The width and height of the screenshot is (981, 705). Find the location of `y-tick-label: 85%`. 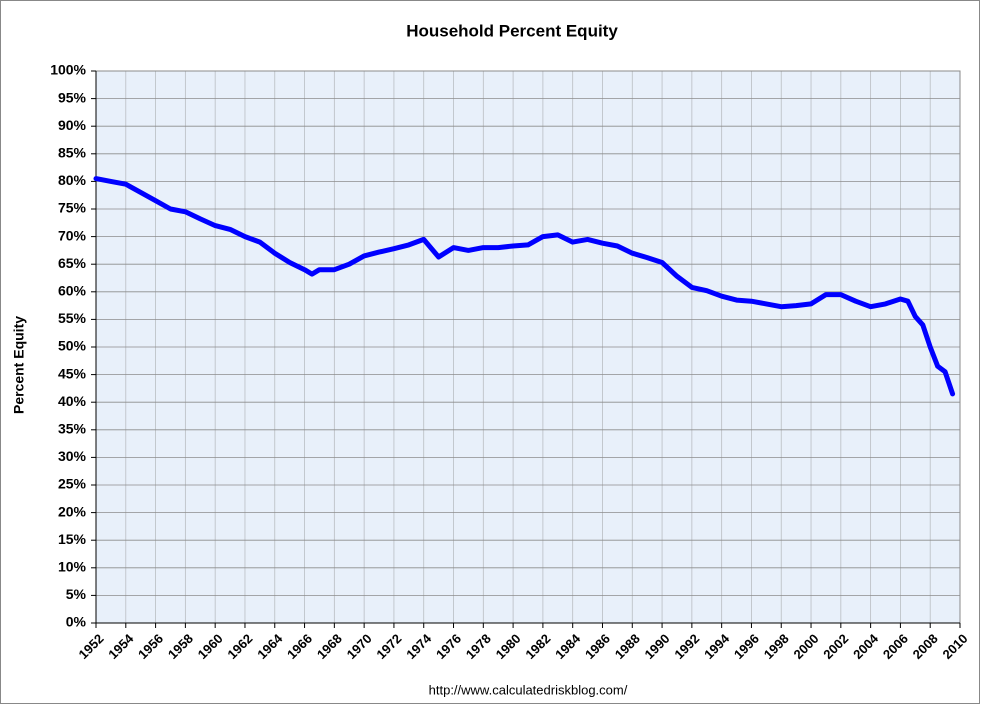

y-tick-label: 85% is located at coordinates (72, 153).